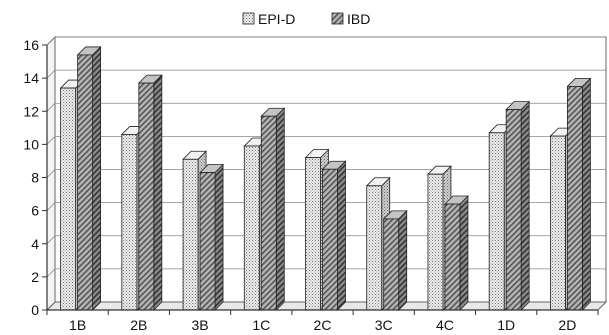 This screenshot has height=335, width=609. What do you see at coordinates (261, 325) in the screenshot?
I see `x-tick-label-1c: 1C` at bounding box center [261, 325].